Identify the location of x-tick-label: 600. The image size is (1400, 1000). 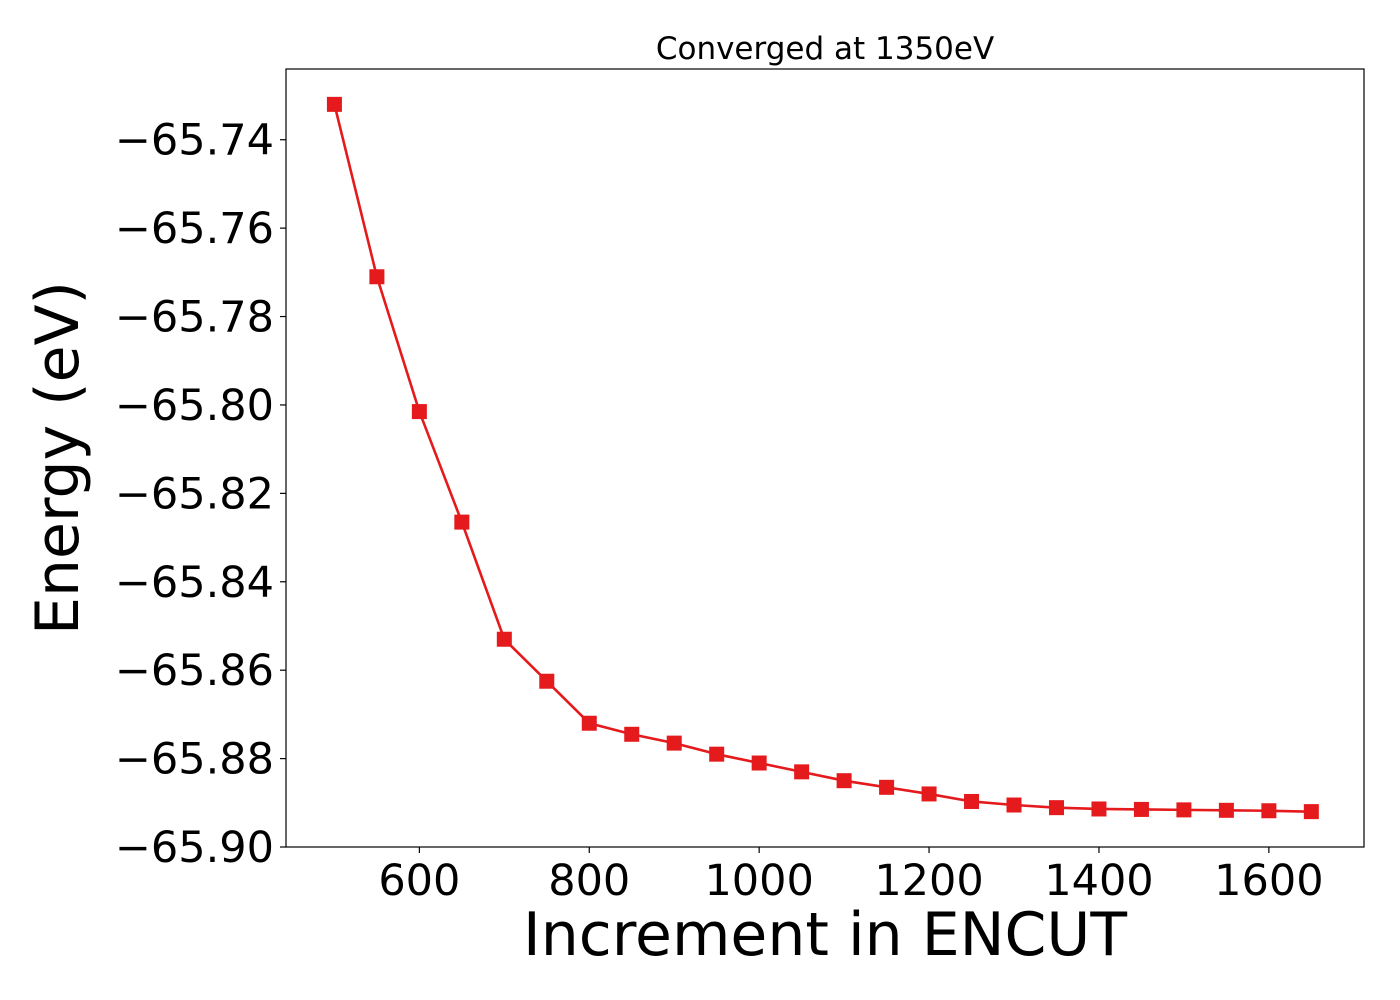
(419, 881).